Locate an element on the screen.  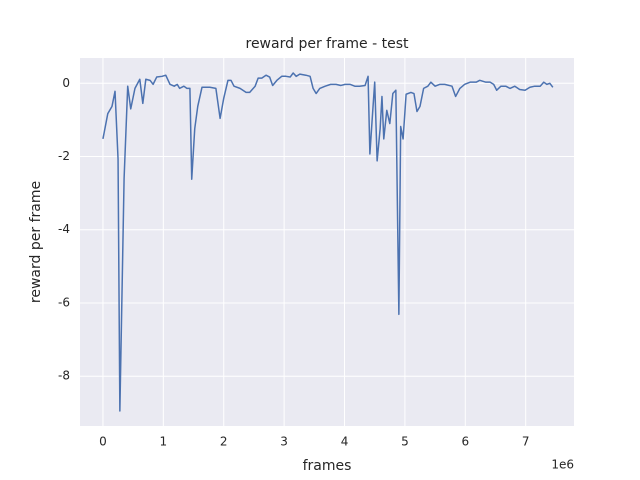
chart-title: reward per frame - test is located at coordinates (328, 44).